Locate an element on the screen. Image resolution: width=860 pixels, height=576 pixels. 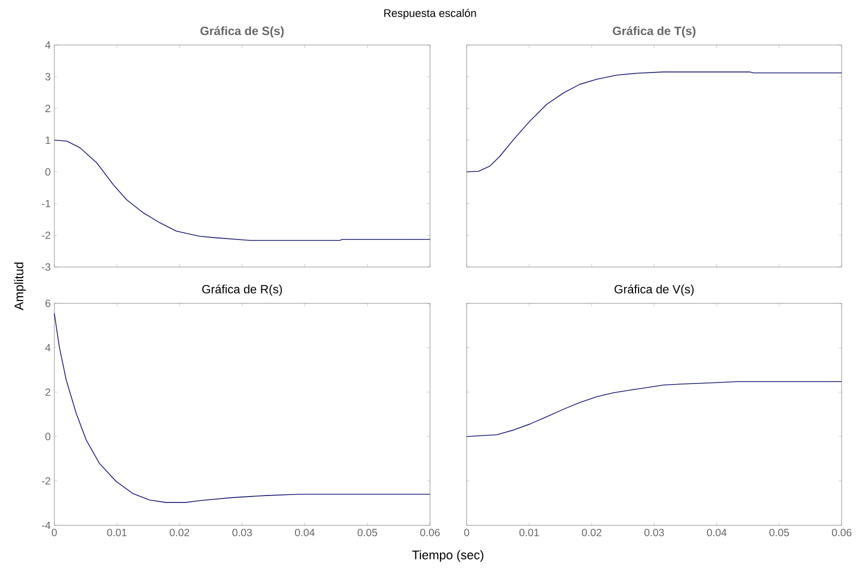
y-axis-title: Amplitud is located at coordinates (20, 286).